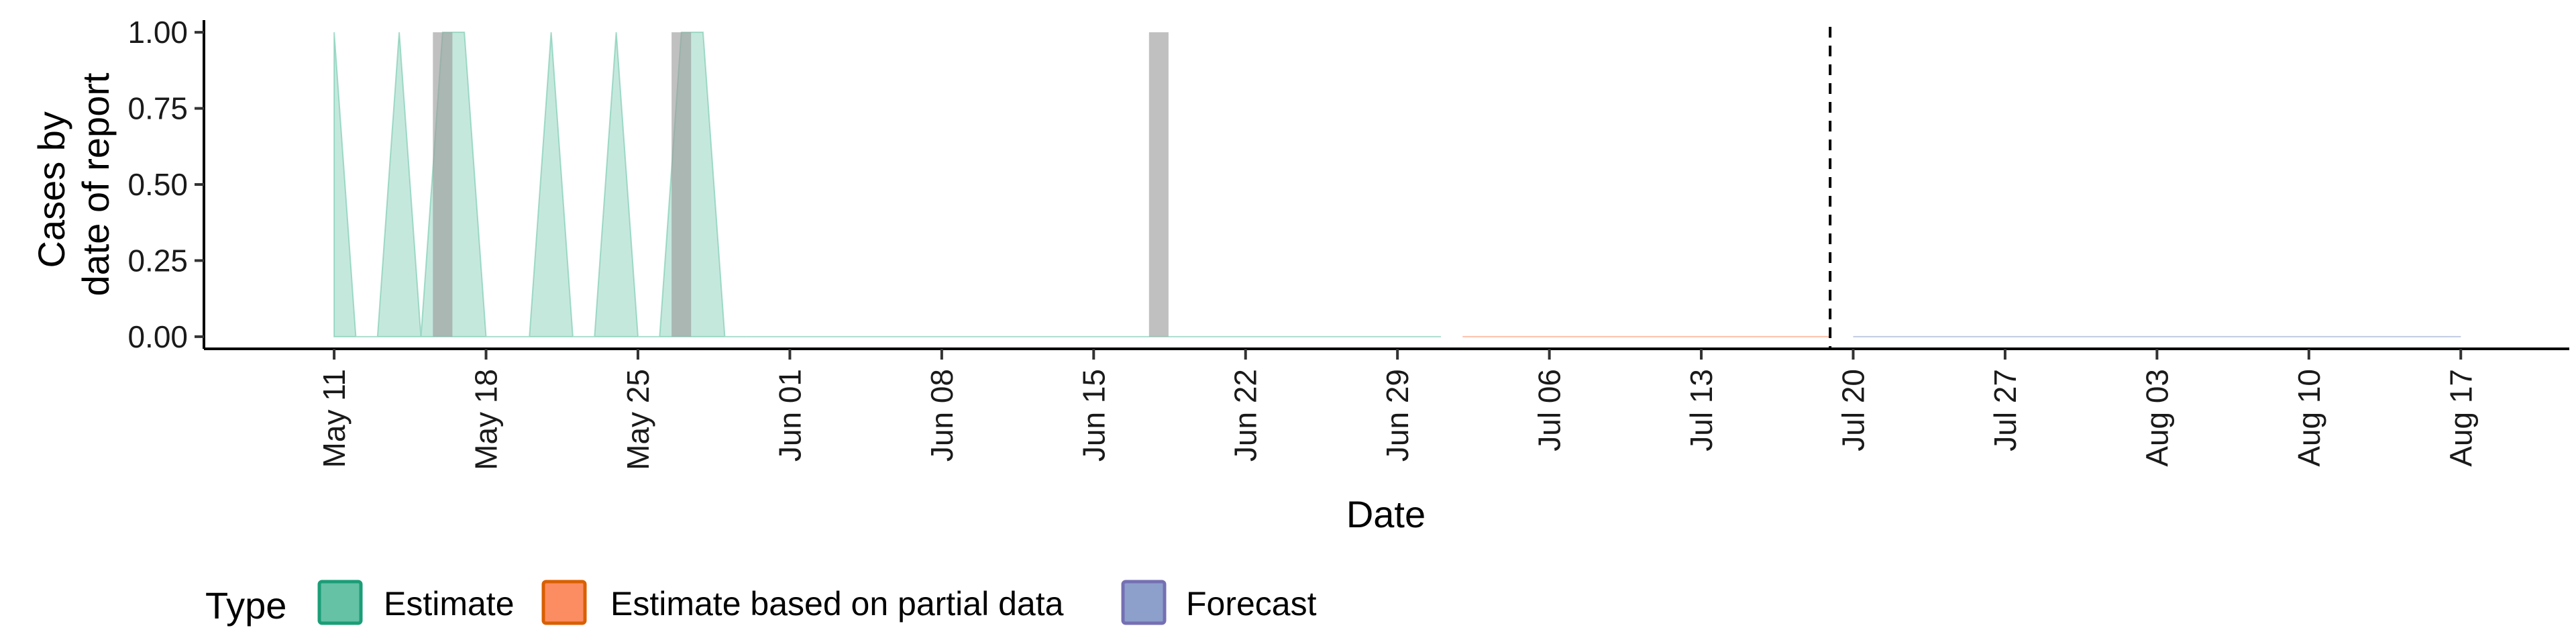  Describe the element at coordinates (1701, 410) in the screenshot. I see `x-tick-label-9: Jul 13` at that location.